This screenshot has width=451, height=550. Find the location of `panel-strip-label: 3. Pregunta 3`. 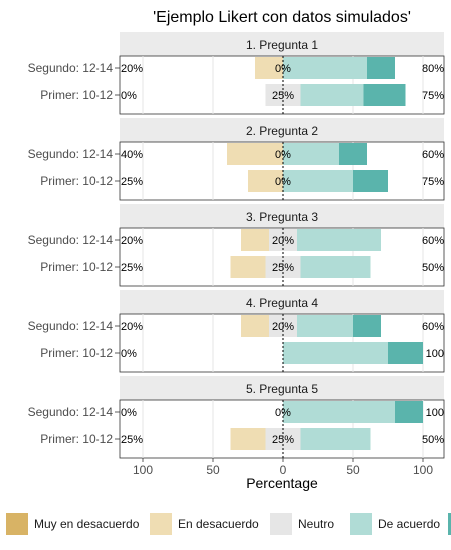

panel-strip-label: 3. Pregunta 3 is located at coordinates (282, 217).